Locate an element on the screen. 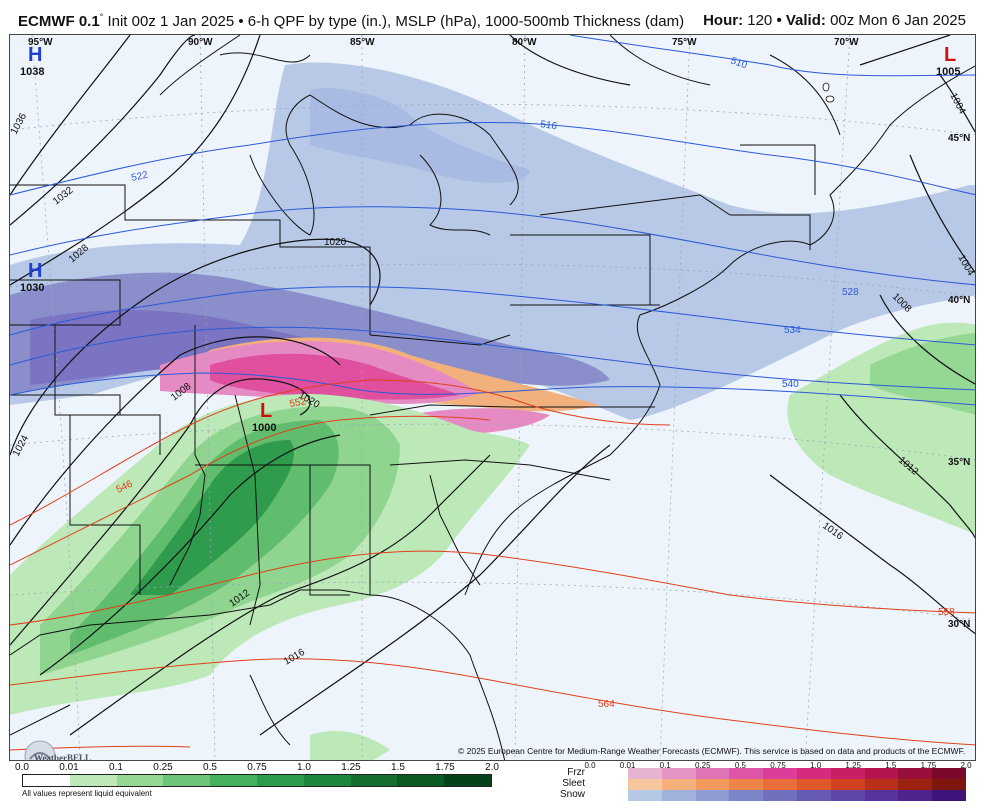  liquid-equivalent-note: All values represent liquid equivalent is located at coordinates (87, 793).